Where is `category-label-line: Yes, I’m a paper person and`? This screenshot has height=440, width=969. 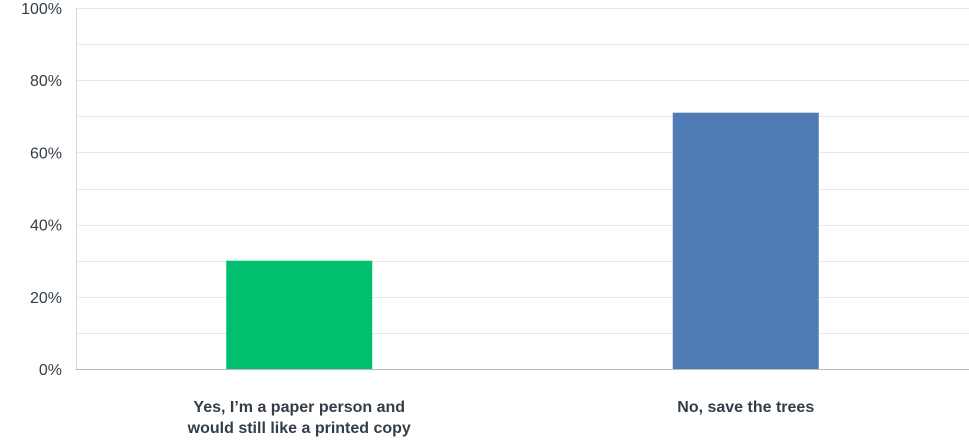 category-label-line: Yes, I’m a paper person and is located at coordinates (299, 407).